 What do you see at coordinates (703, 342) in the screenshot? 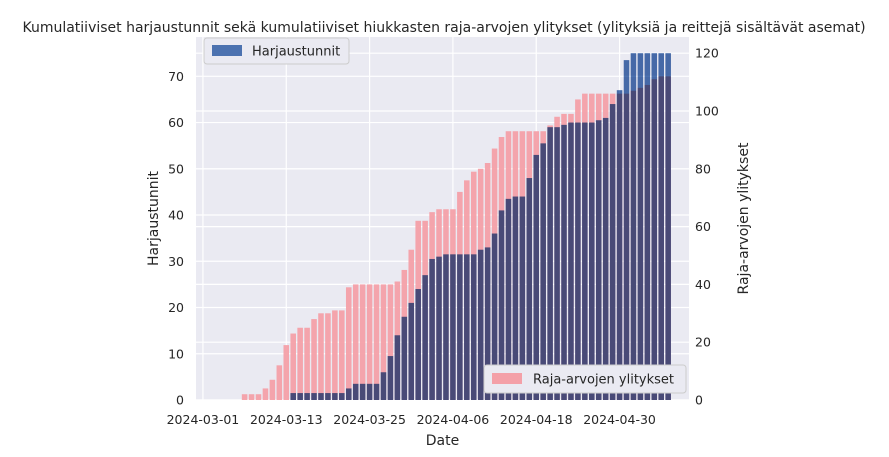
I see `right-tick-label: 20` at bounding box center [703, 342].